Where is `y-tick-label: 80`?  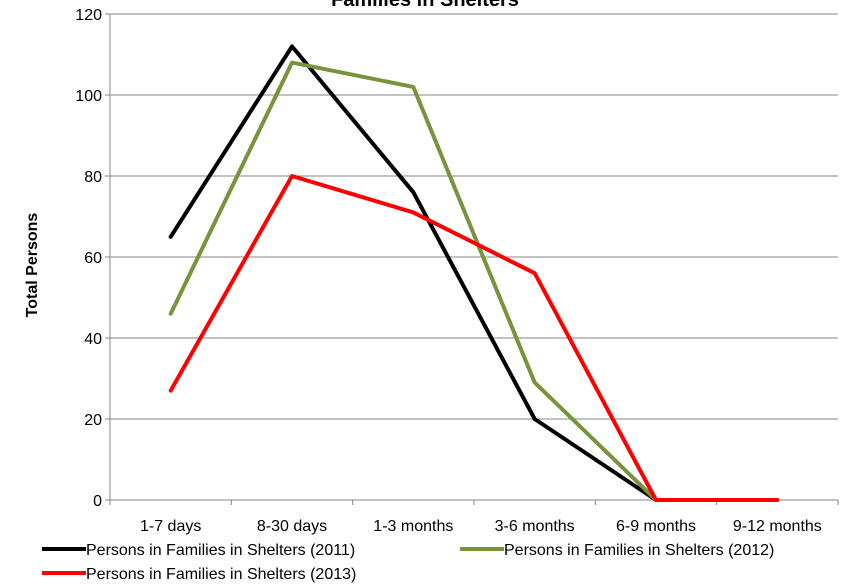
y-tick-label: 80 is located at coordinates (93, 177).